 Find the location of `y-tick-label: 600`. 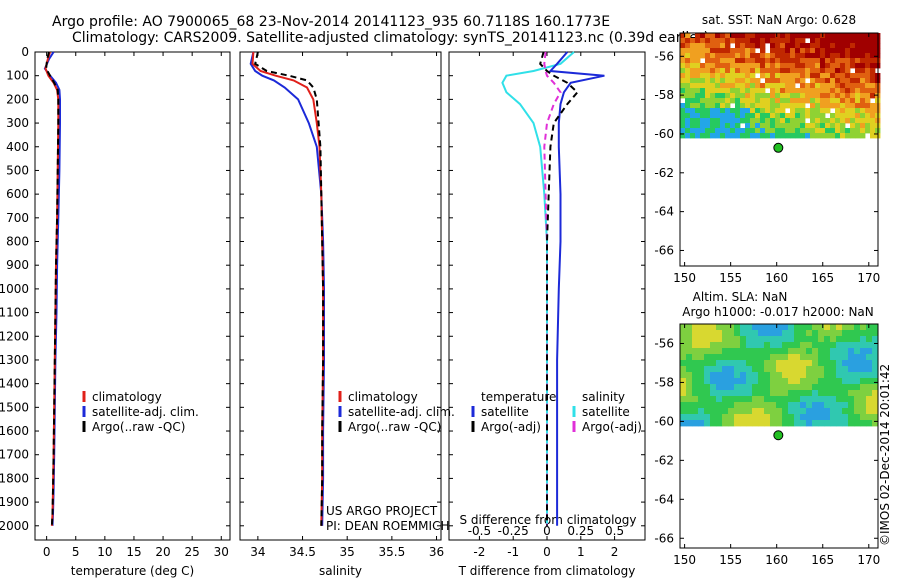

y-tick-label: 600 is located at coordinates (17, 194).